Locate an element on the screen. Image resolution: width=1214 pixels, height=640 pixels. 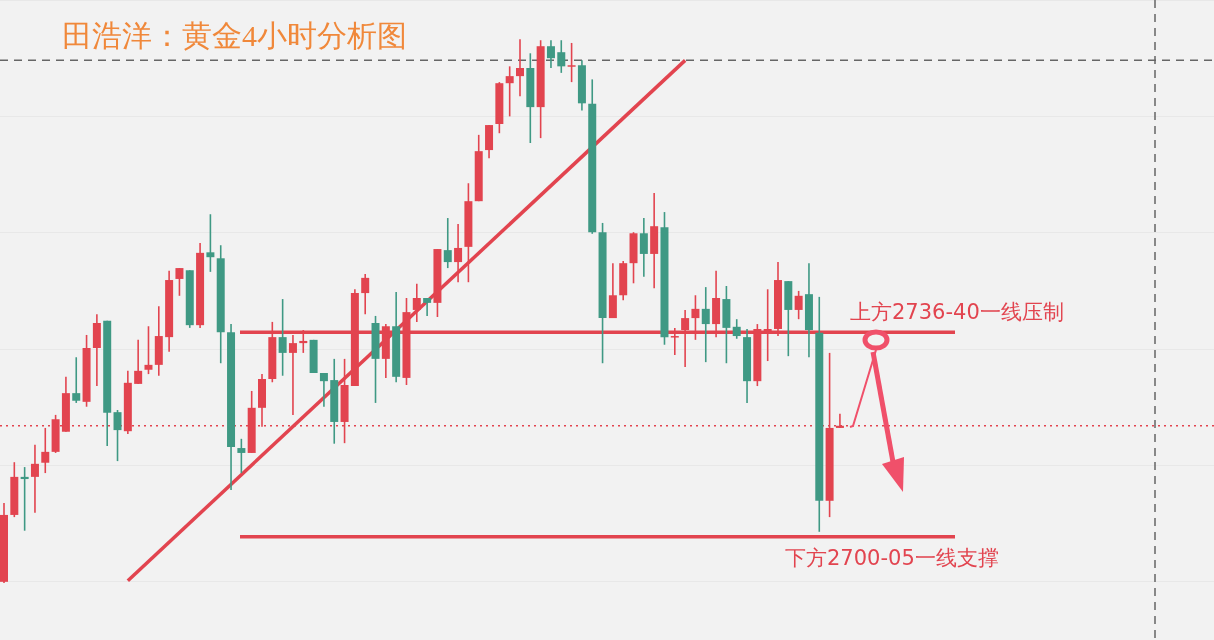
chart-title: 田浩洋：黄金4小时分析图 is located at coordinates (234, 36).